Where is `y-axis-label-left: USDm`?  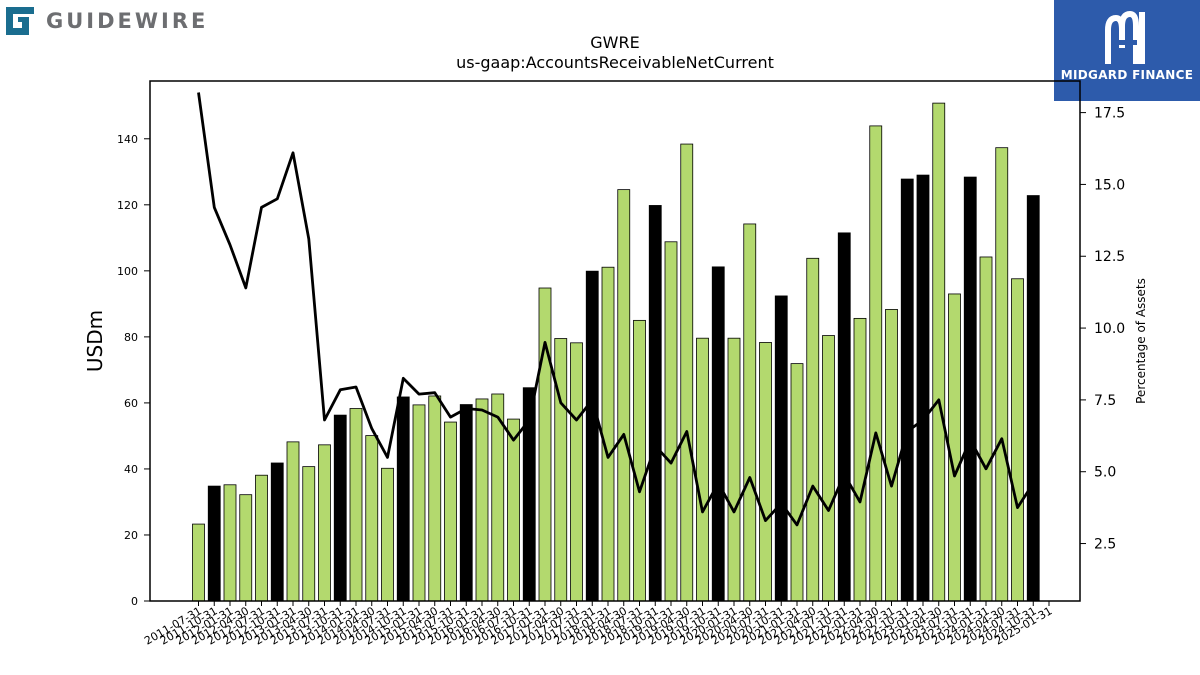
y-axis-label-left: USDm is located at coordinates (95, 341).